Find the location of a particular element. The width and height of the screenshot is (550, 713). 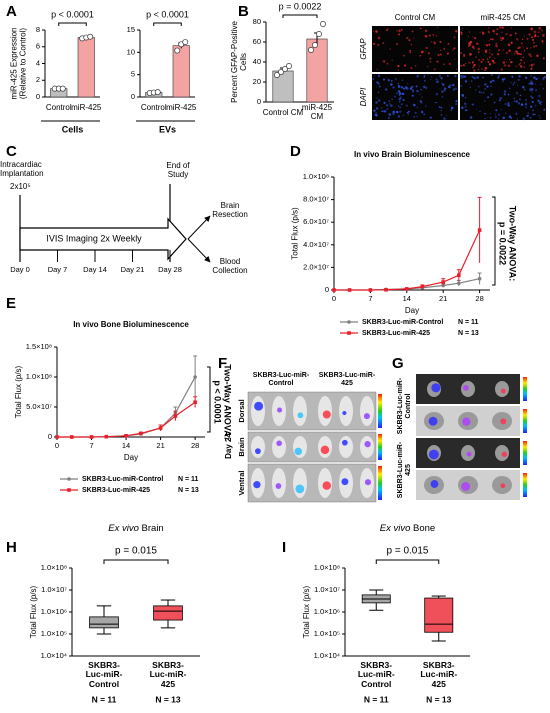

outcome-label: Brain Resection is located at coordinates (230, 210).